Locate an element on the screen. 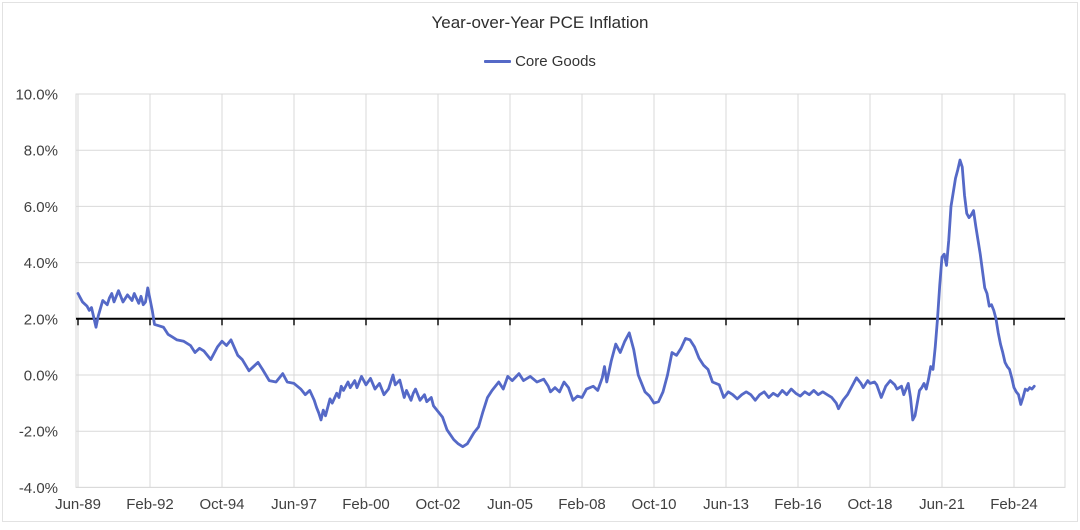 The image size is (1080, 530). y-tick-label: -4.0% is located at coordinates (38, 488).